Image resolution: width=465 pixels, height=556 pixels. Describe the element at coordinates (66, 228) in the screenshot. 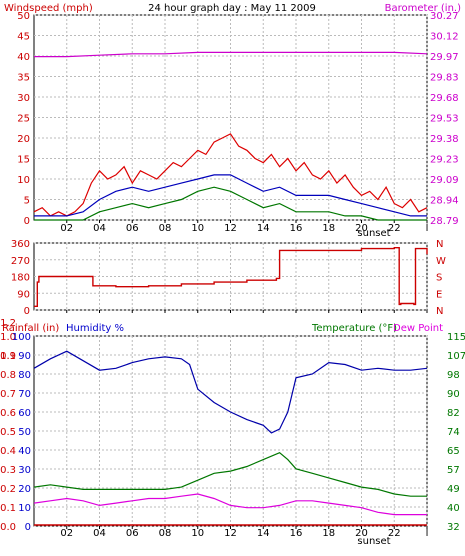

I see `wind-tick-label-x: 02` at that location.